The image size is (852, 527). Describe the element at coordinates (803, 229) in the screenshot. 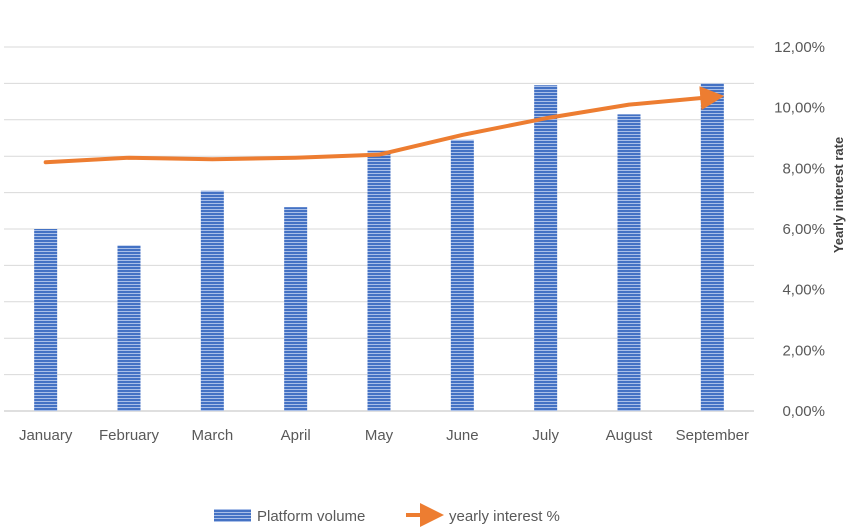

I see `right-axis-tick-label: 6,00%` at that location.